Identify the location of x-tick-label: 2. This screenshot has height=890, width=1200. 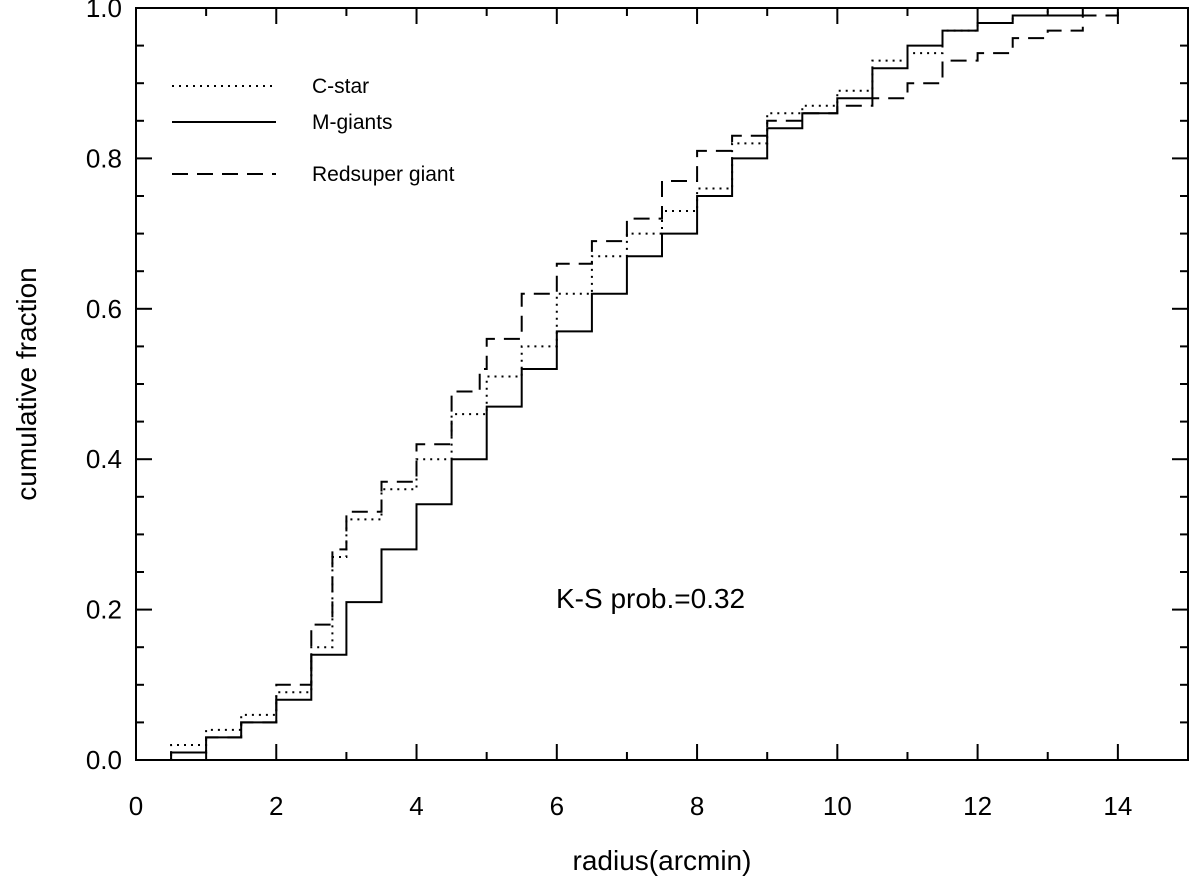
(276, 806).